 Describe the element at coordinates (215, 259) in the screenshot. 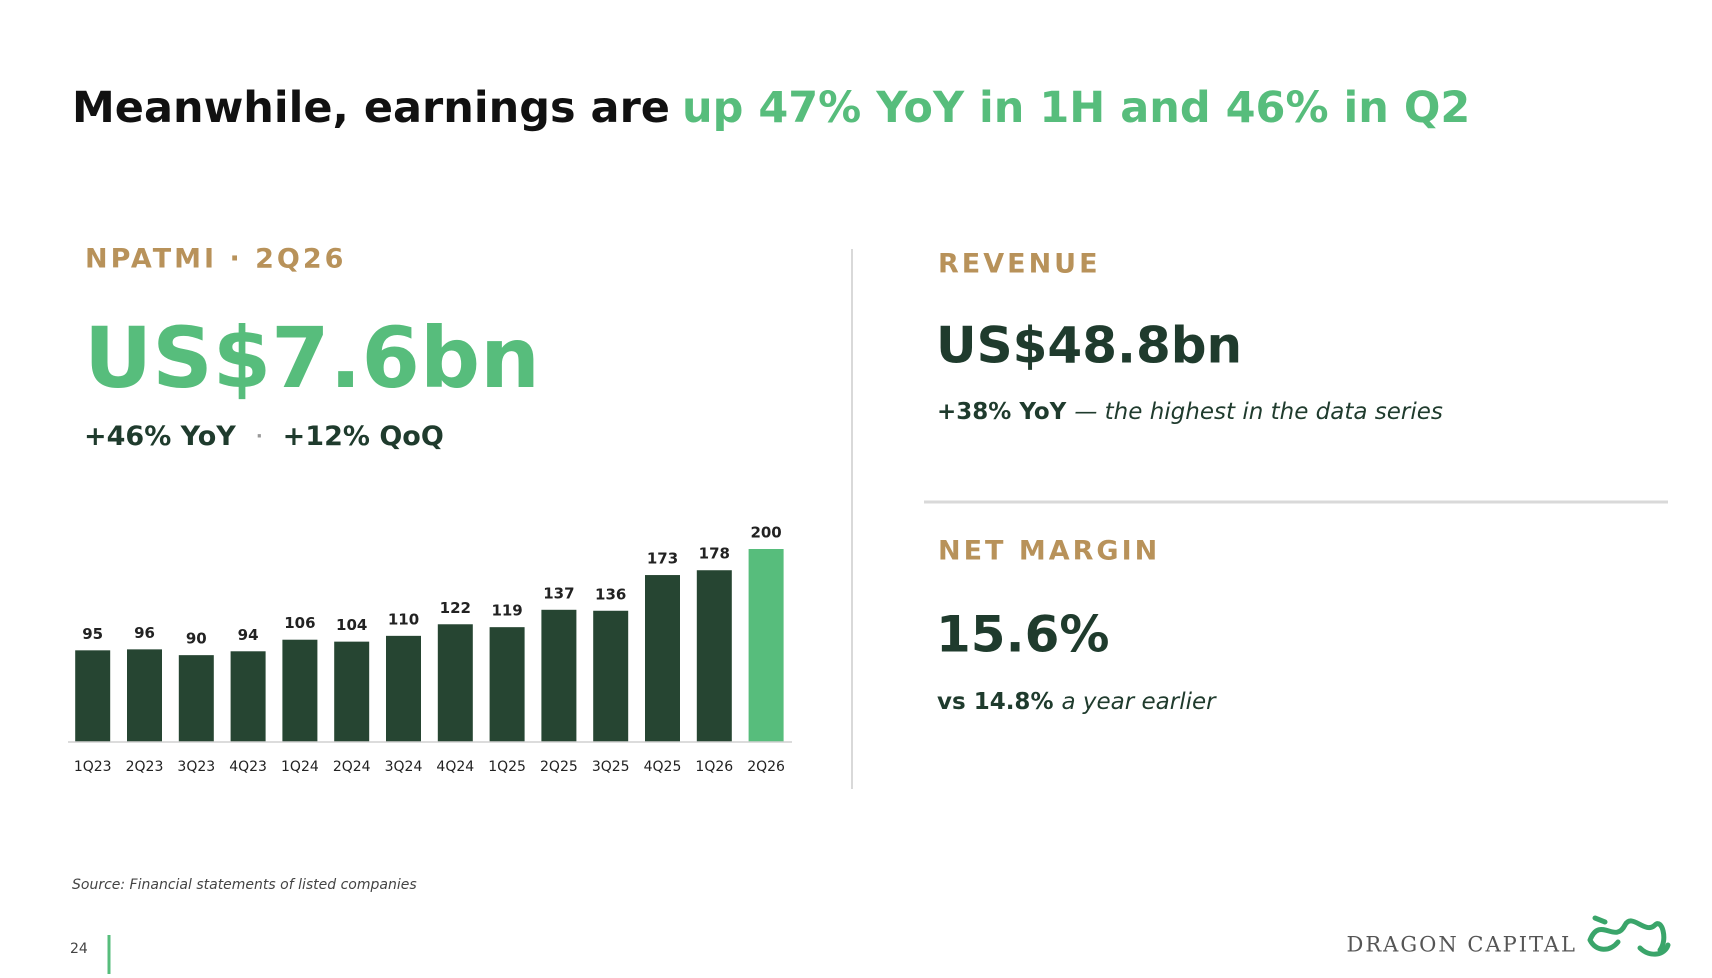

I see `npatmi-label: NPATMI · 2Q26` at that location.